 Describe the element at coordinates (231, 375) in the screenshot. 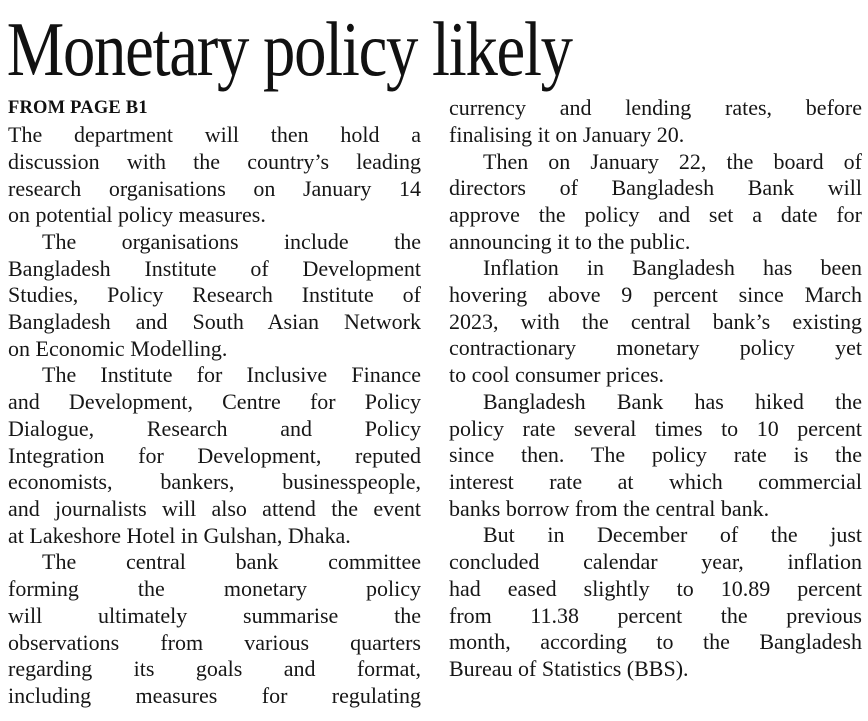

I see `text-line: The Institute for Inclusive Finance` at that location.